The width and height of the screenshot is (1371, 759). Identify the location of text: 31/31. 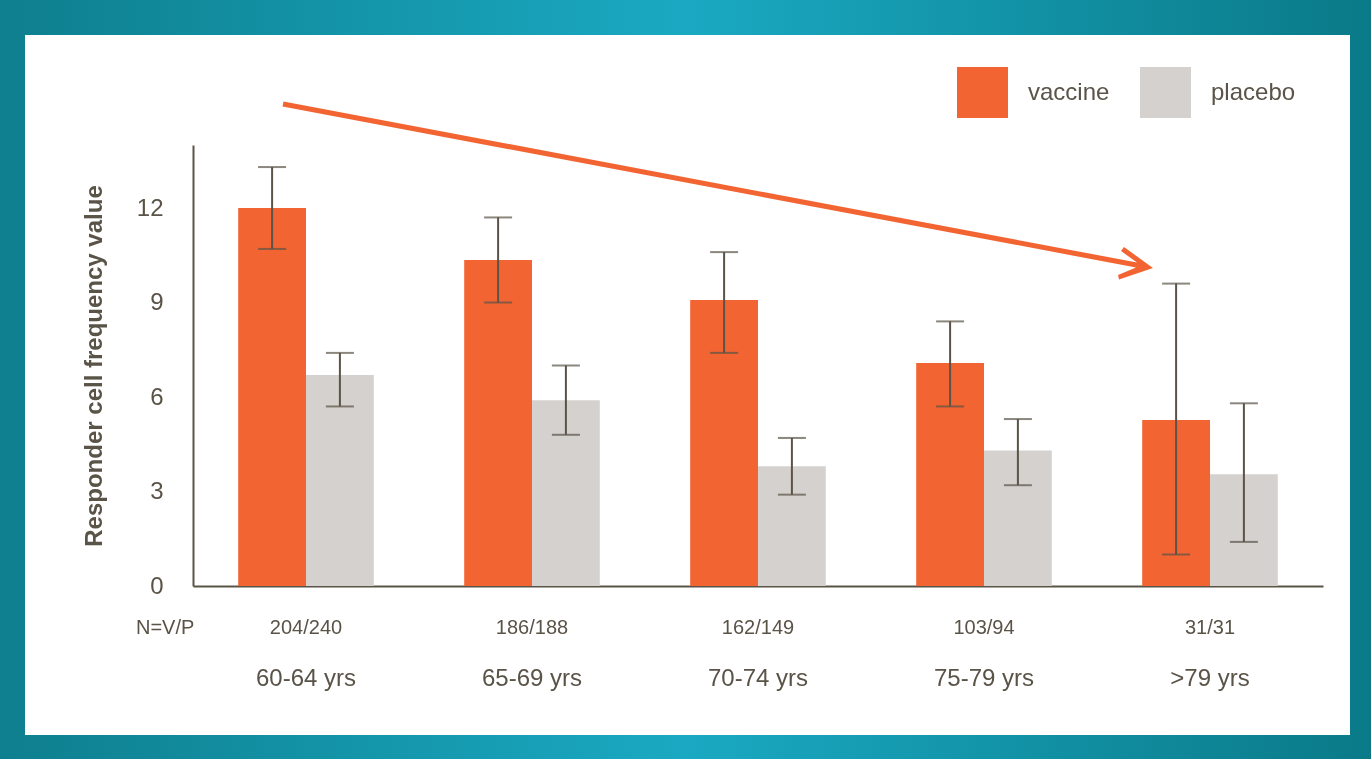
(1210, 627).